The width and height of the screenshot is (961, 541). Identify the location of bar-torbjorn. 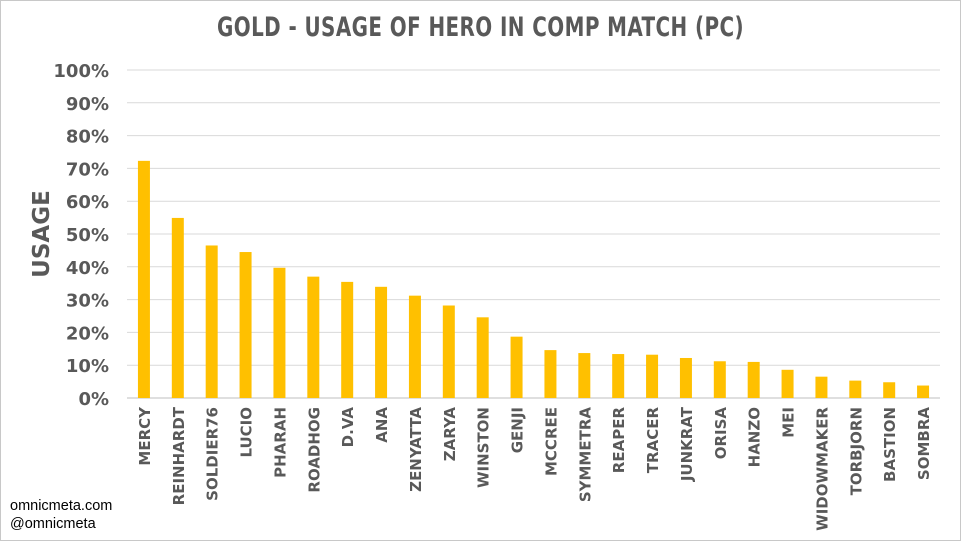
(855, 389).